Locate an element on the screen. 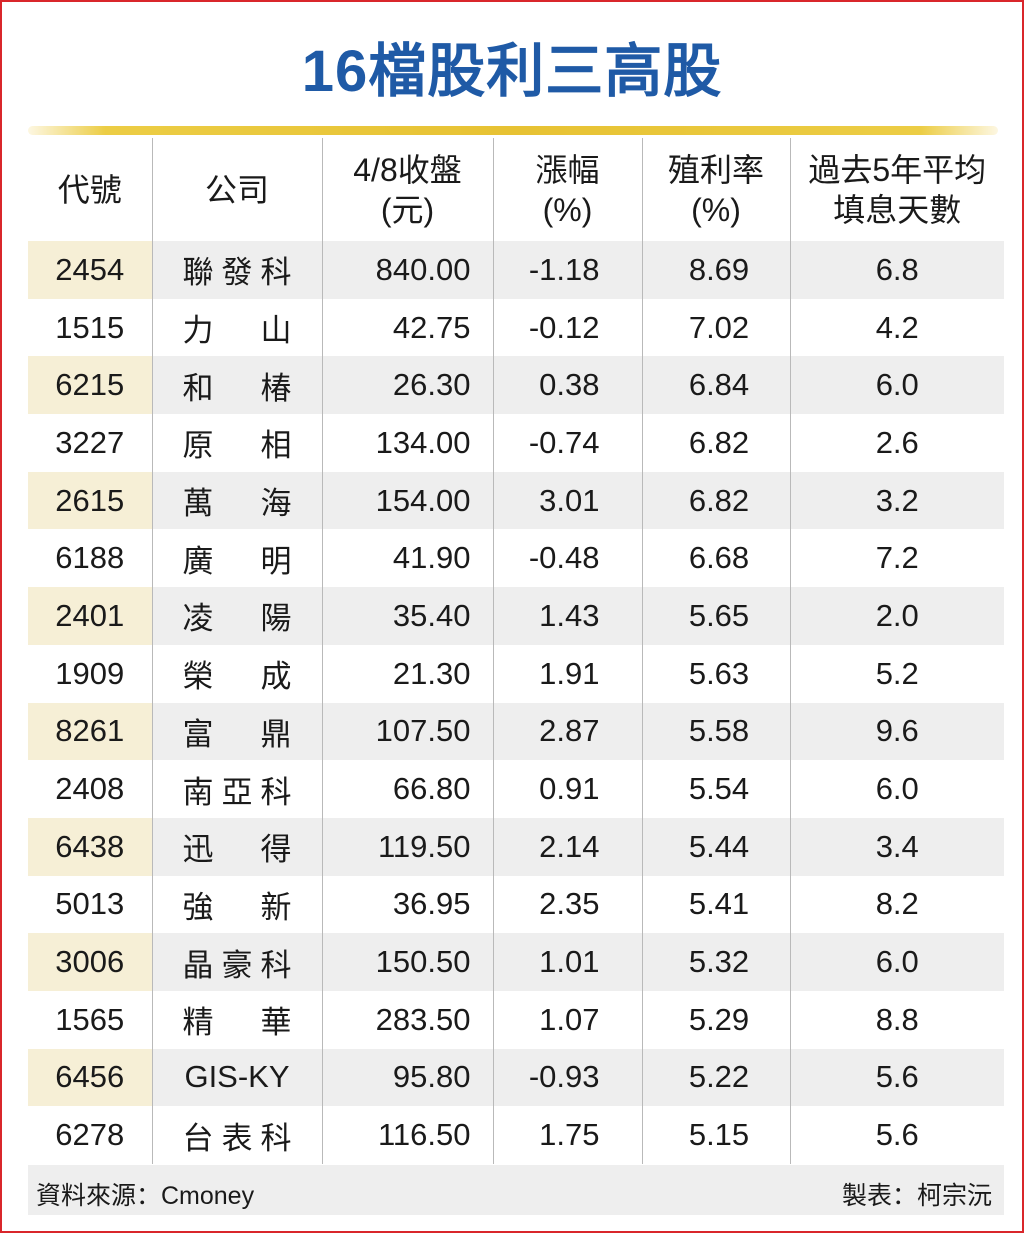  cell-company: 台表科 is located at coordinates (236, 1135).